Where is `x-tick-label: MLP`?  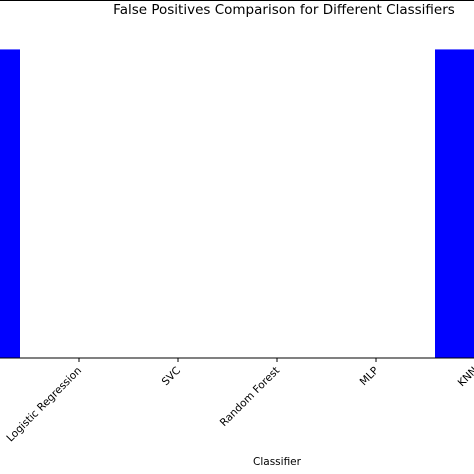 x-tick-label: MLP is located at coordinates (370, 377).